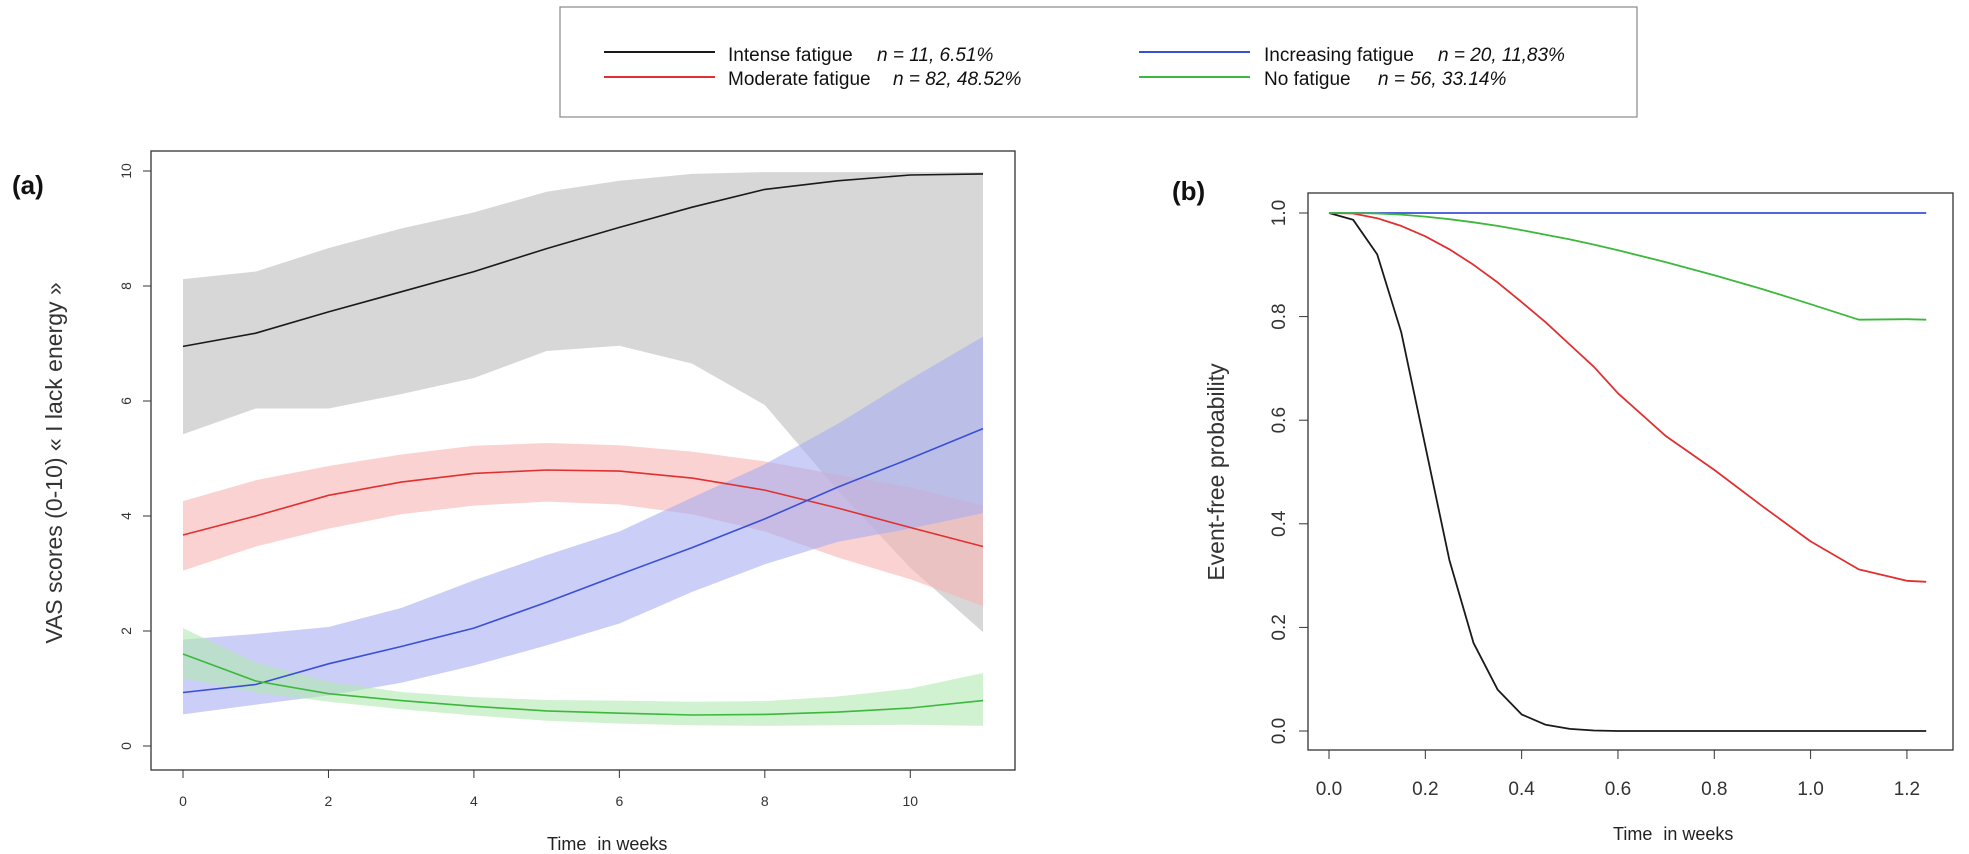 The image size is (1969, 854). What do you see at coordinates (135, 456) in the screenshot?
I see `panel-a-y-axis: 0 2 4 6 8 10` at bounding box center [135, 456].